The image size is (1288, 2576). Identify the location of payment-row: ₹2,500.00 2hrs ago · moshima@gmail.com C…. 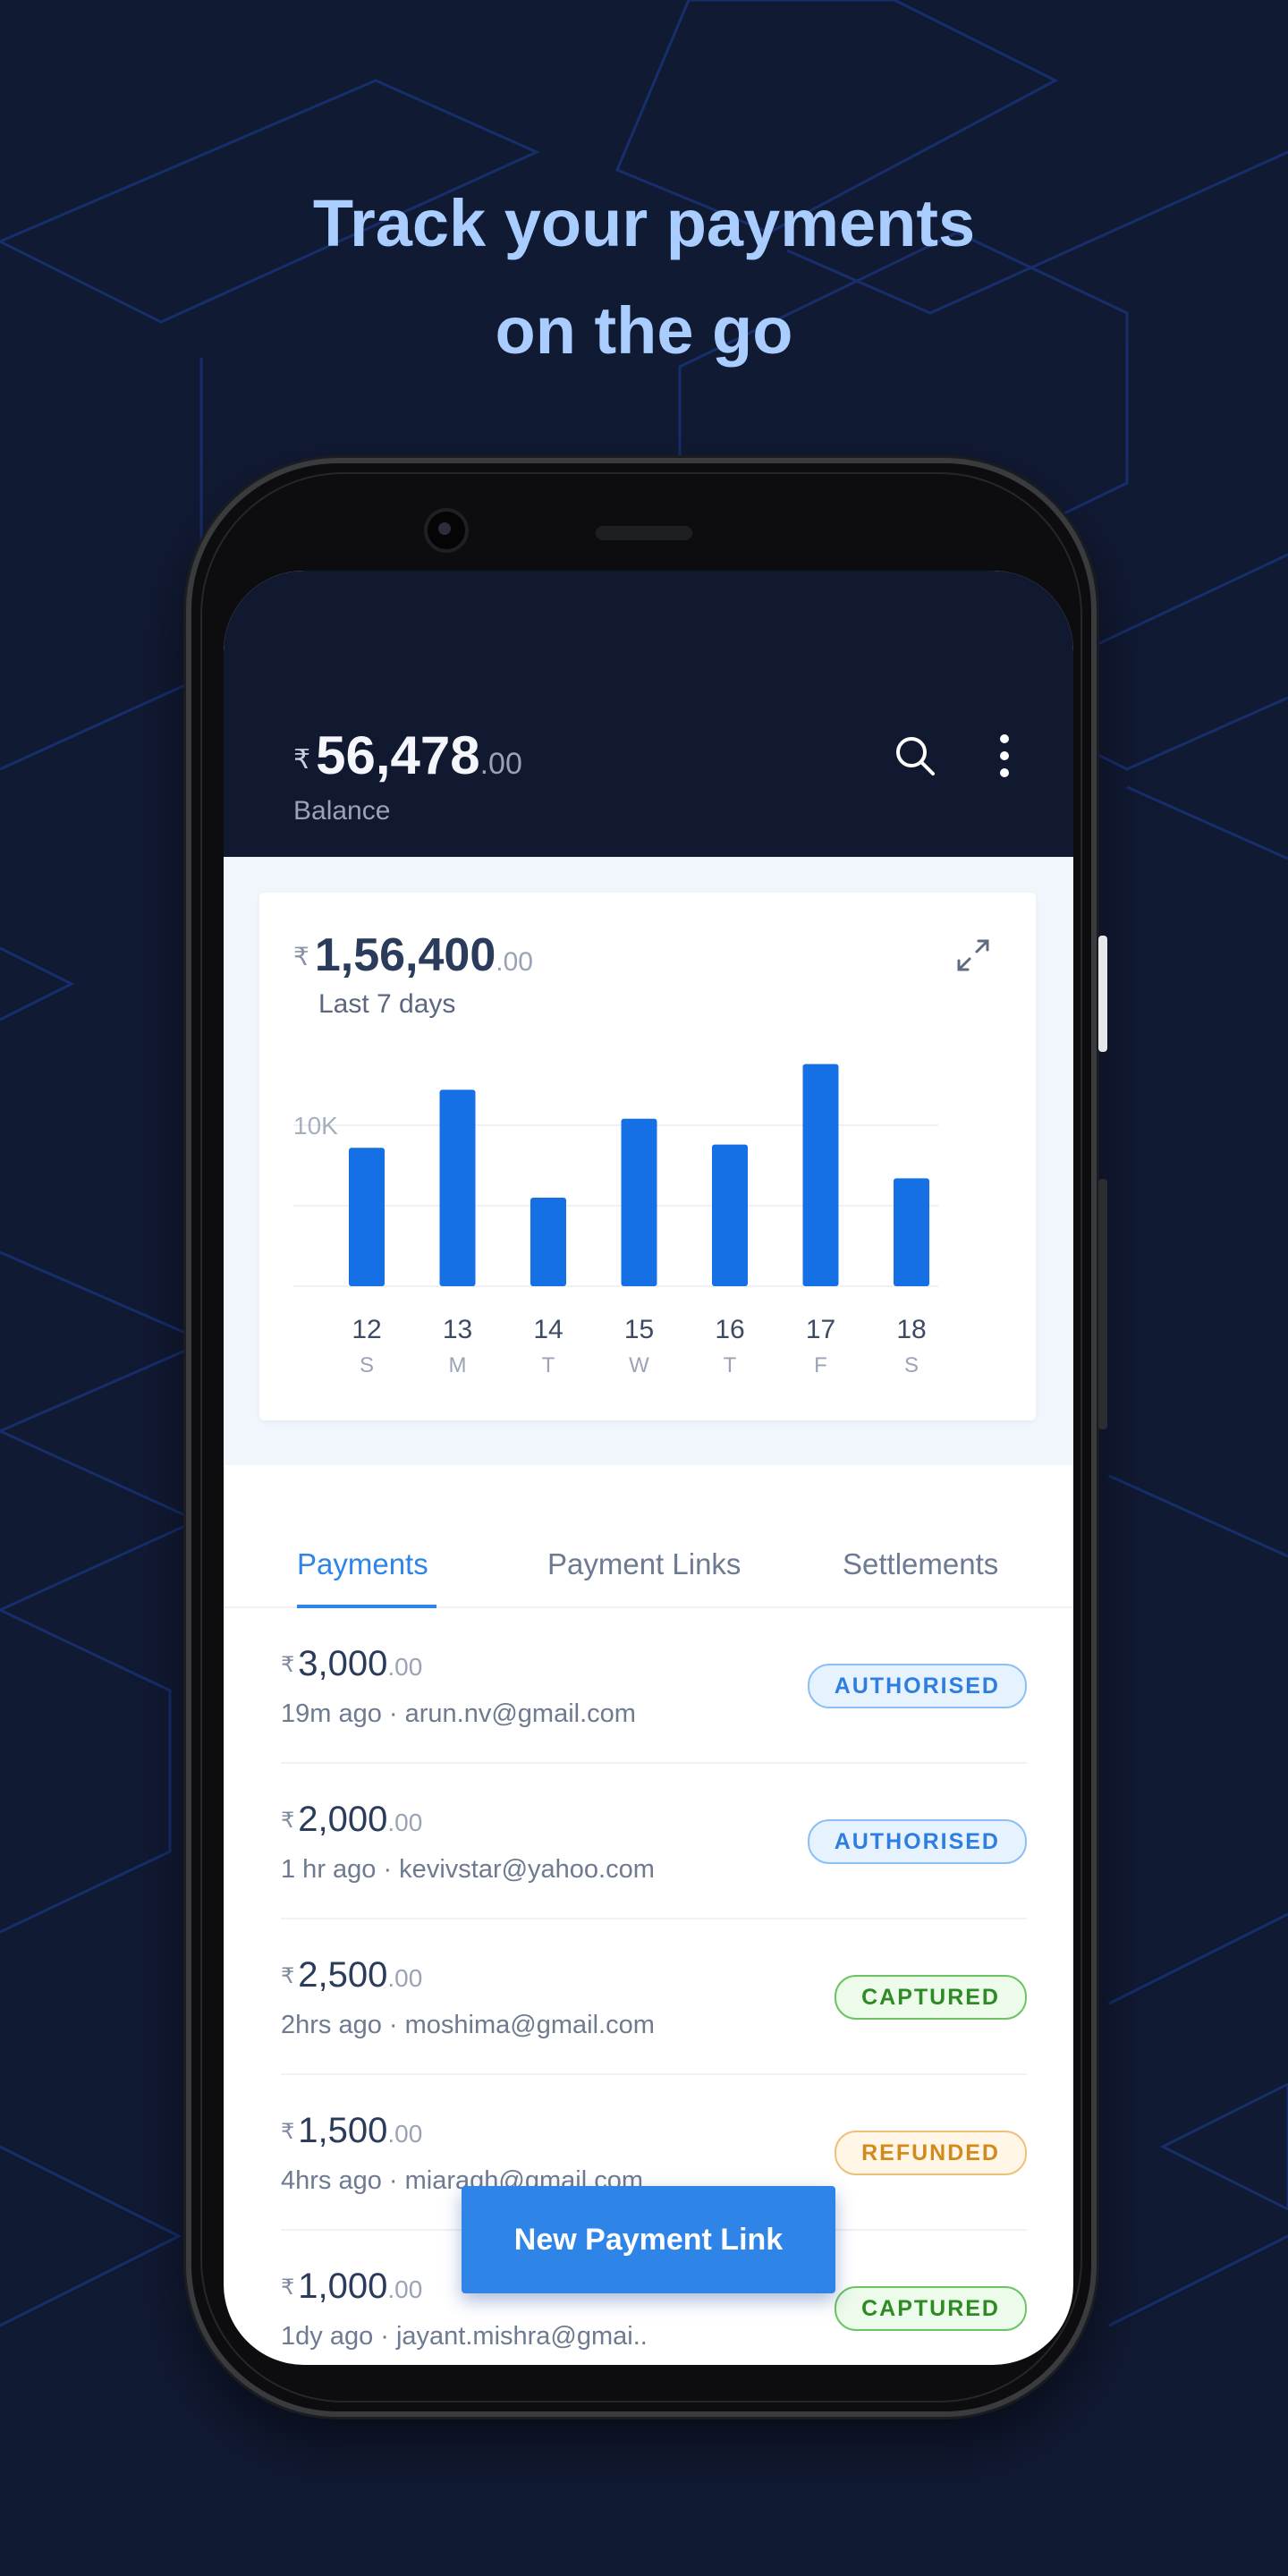
(654, 1997).